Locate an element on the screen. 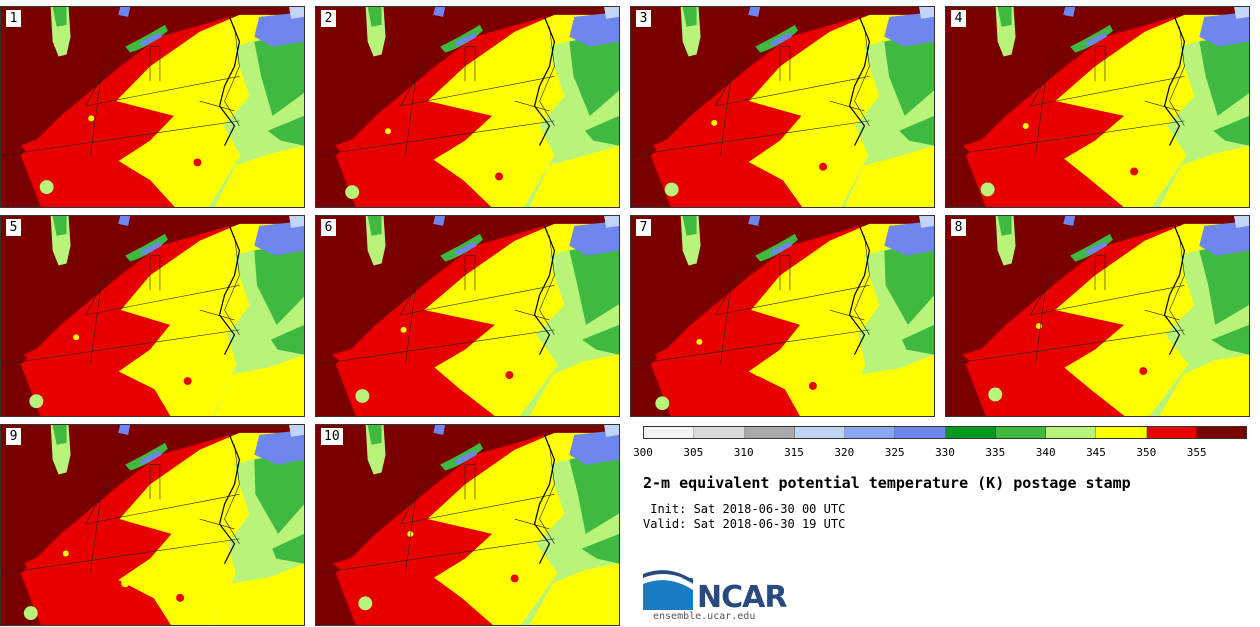 This screenshot has width=1260, height=627. ensemble-member-map: 1 is located at coordinates (152, 107).